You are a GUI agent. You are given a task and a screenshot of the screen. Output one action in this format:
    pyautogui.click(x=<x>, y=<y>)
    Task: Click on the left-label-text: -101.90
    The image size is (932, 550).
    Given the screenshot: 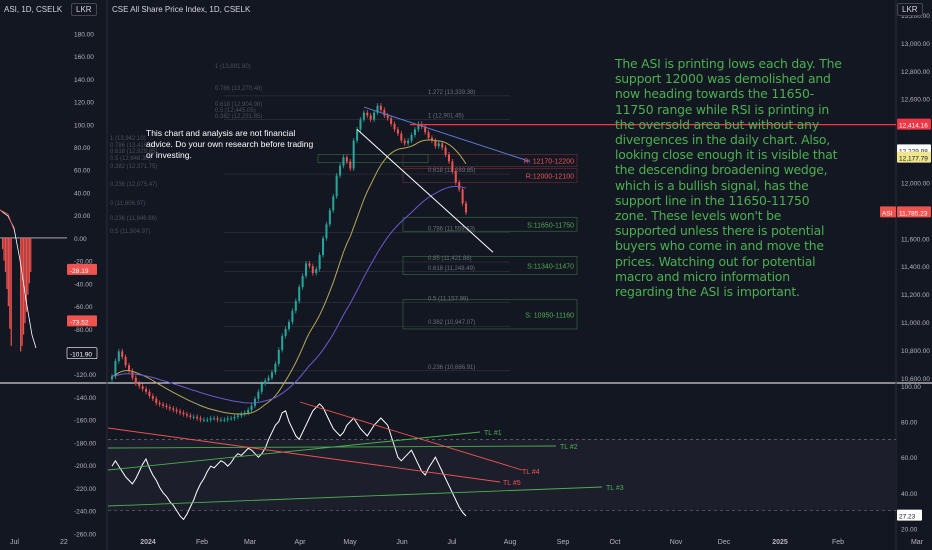 What is the action you would take?
    pyautogui.click(x=81, y=355)
    